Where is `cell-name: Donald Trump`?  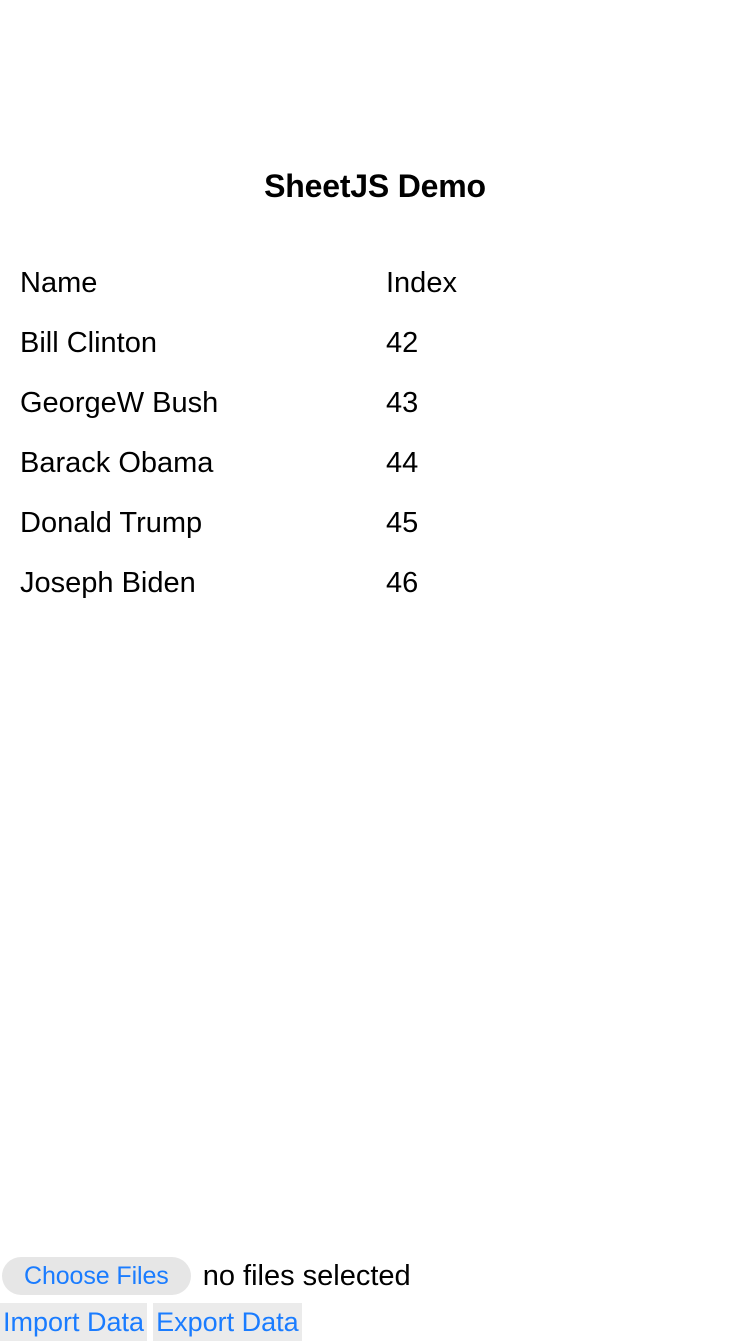 cell-name: Donald Trump is located at coordinates (111, 523).